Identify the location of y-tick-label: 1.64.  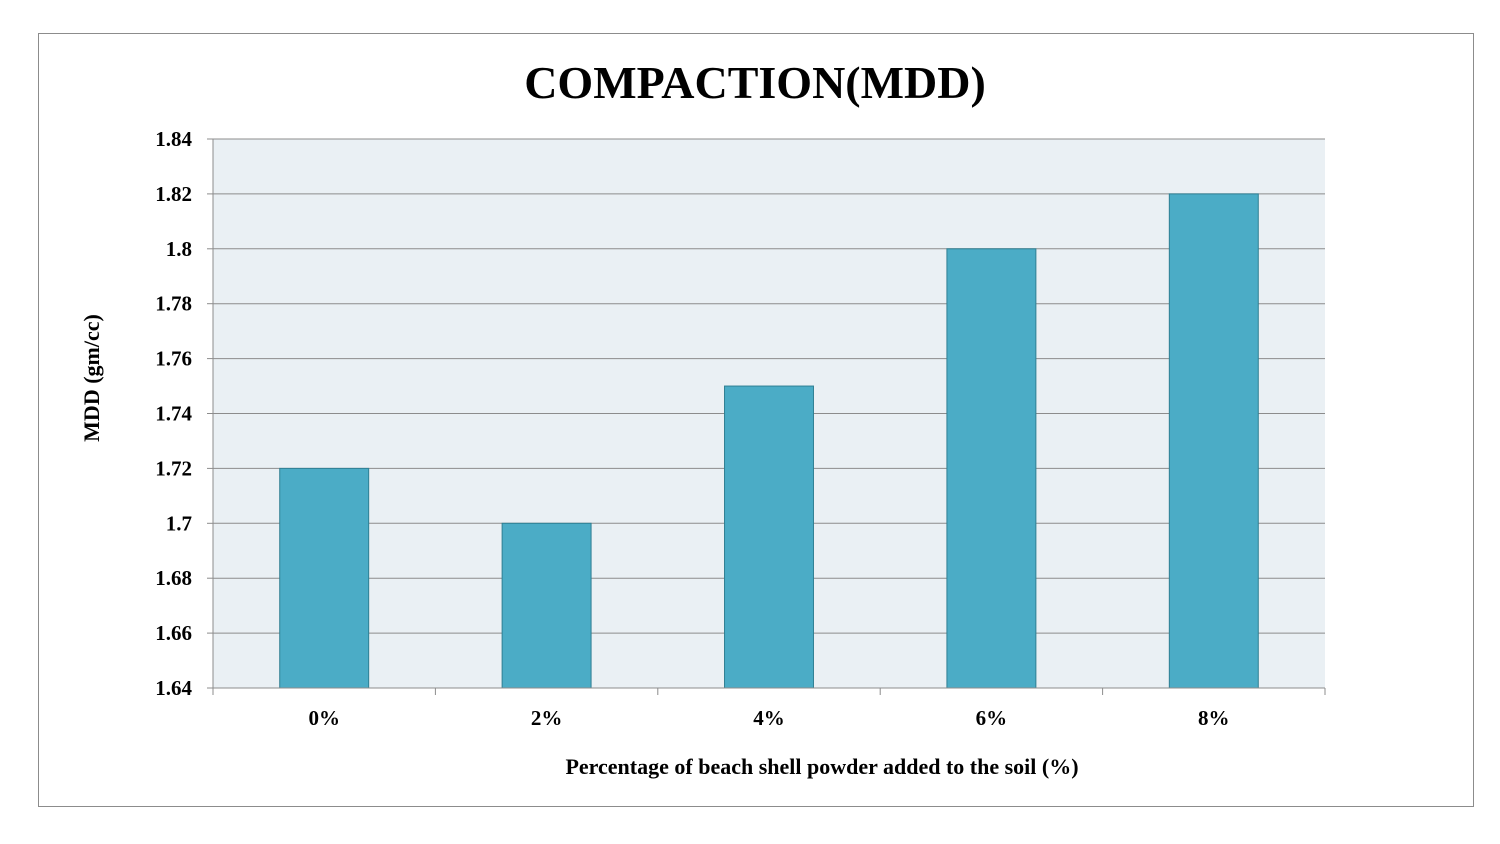
(173, 688).